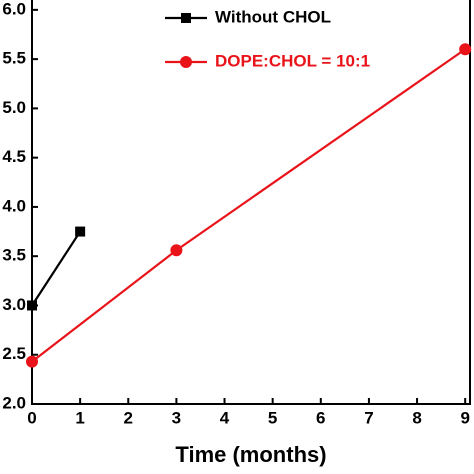 The height and width of the screenshot is (474, 474). Describe the element at coordinates (14, 255) in the screenshot. I see `y-tick-label: 3.5` at that location.